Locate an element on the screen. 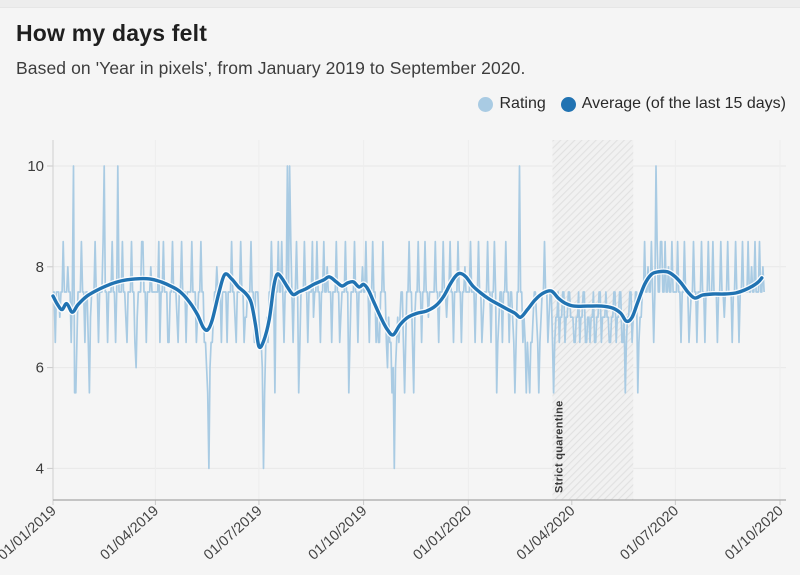  x-tick-label: 01/07/2019 is located at coordinates (233, 533).